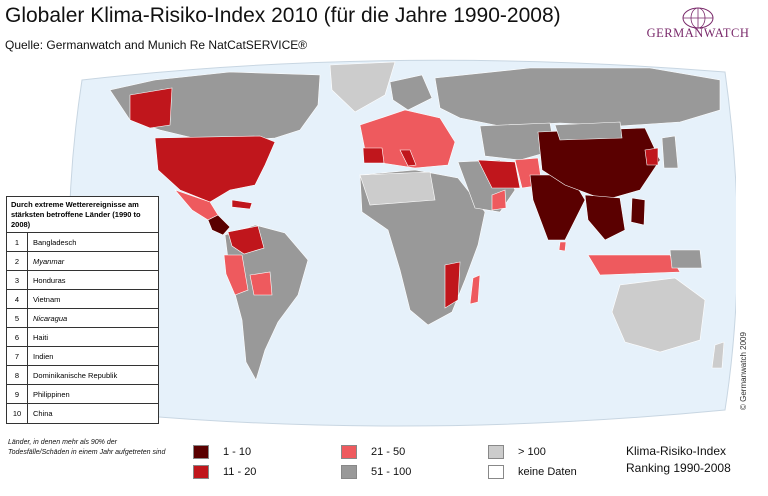 Image resolution: width=768 pixels, height=496 pixels. What do you see at coordinates (388, 452) in the screenshot?
I see `legend-label: 21 - 50` at bounding box center [388, 452].